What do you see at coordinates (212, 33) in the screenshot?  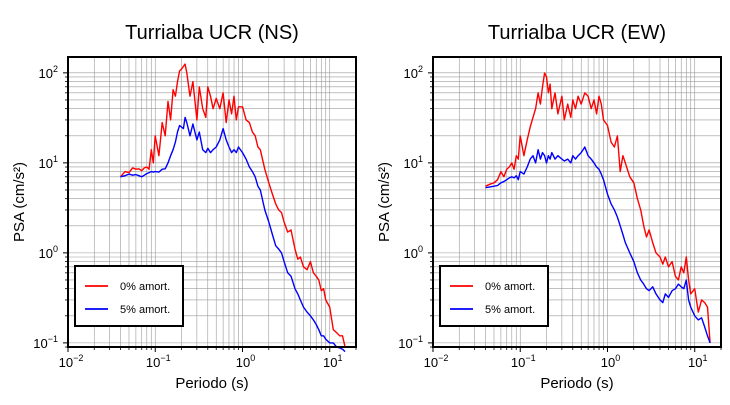 I see `chart-title: Turrialba UCR (NS)` at bounding box center [212, 33].